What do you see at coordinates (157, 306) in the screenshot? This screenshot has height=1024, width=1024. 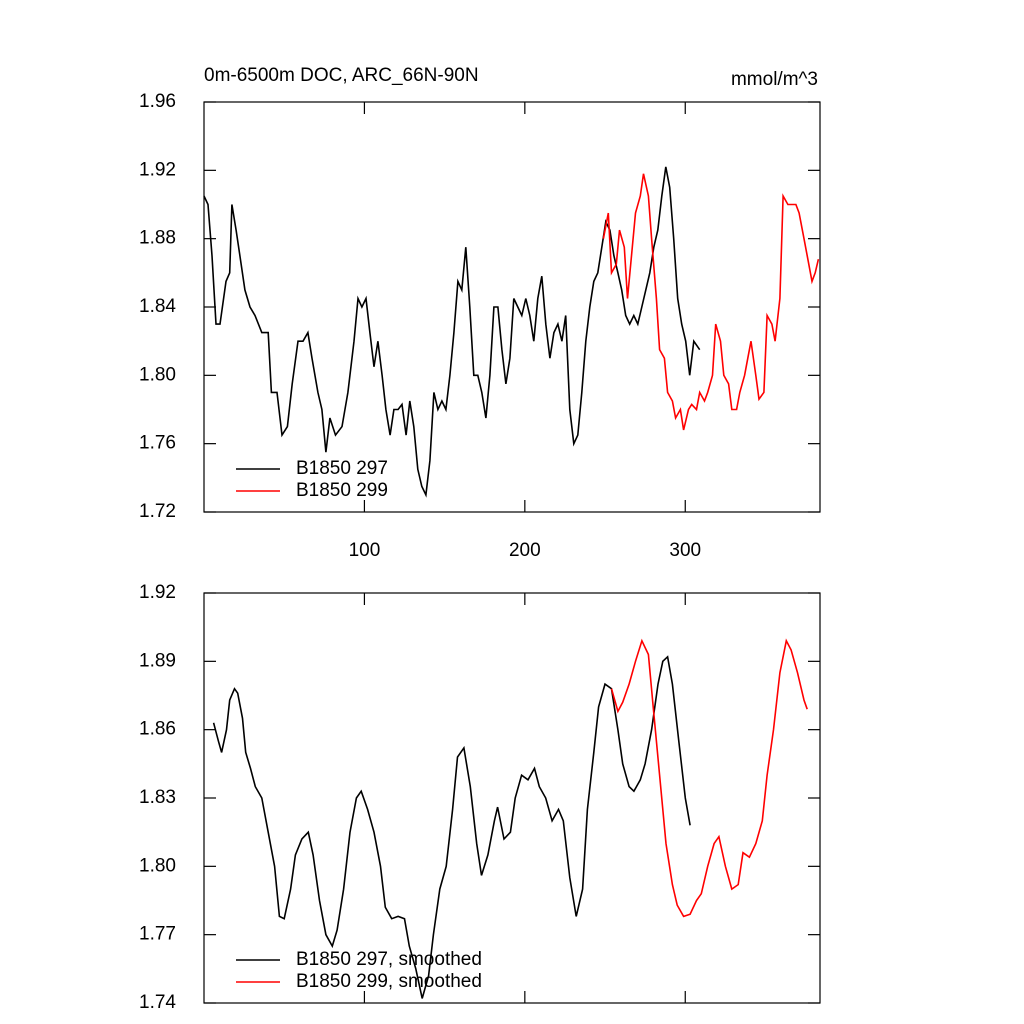 I see `y-tick-label: 1.84` at bounding box center [157, 306].